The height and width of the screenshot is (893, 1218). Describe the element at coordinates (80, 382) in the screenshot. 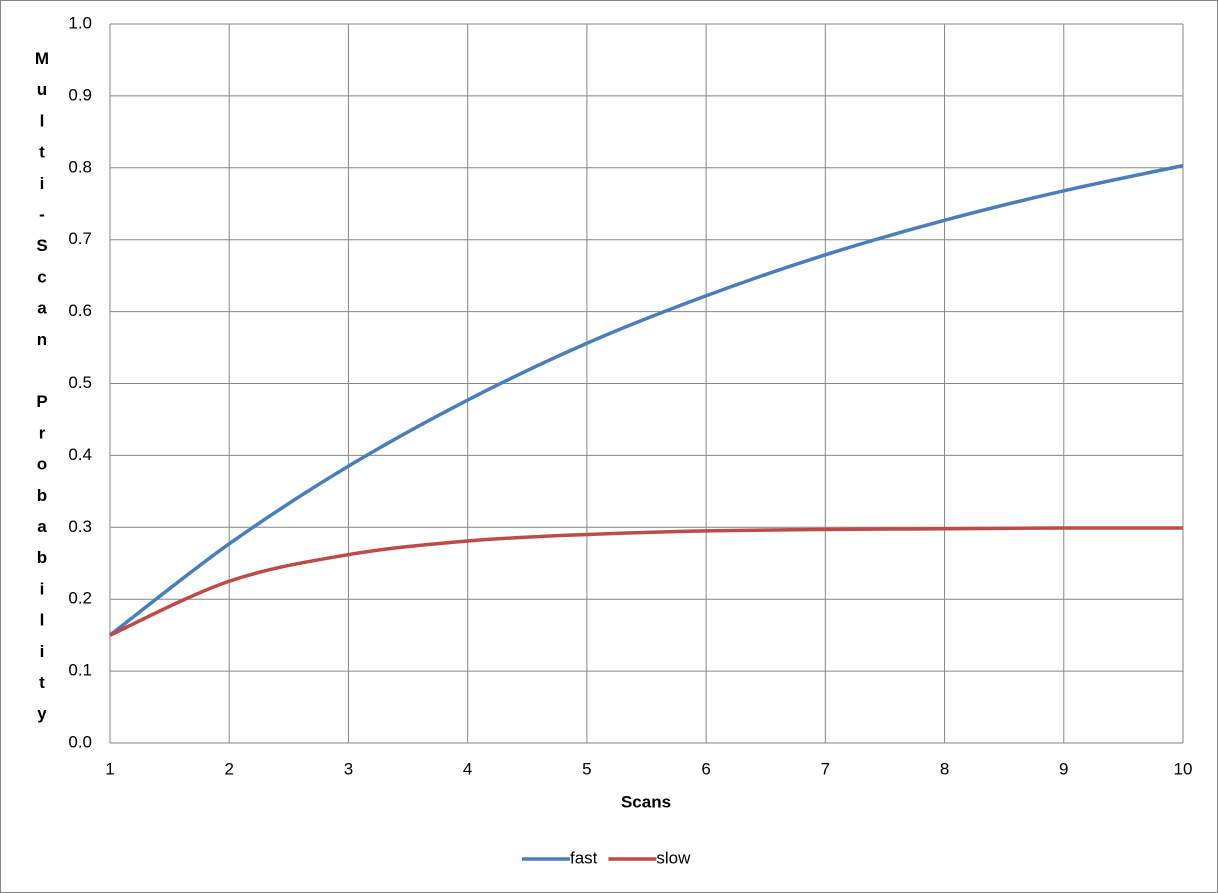

I see `y-tick-label: 0.5` at that location.